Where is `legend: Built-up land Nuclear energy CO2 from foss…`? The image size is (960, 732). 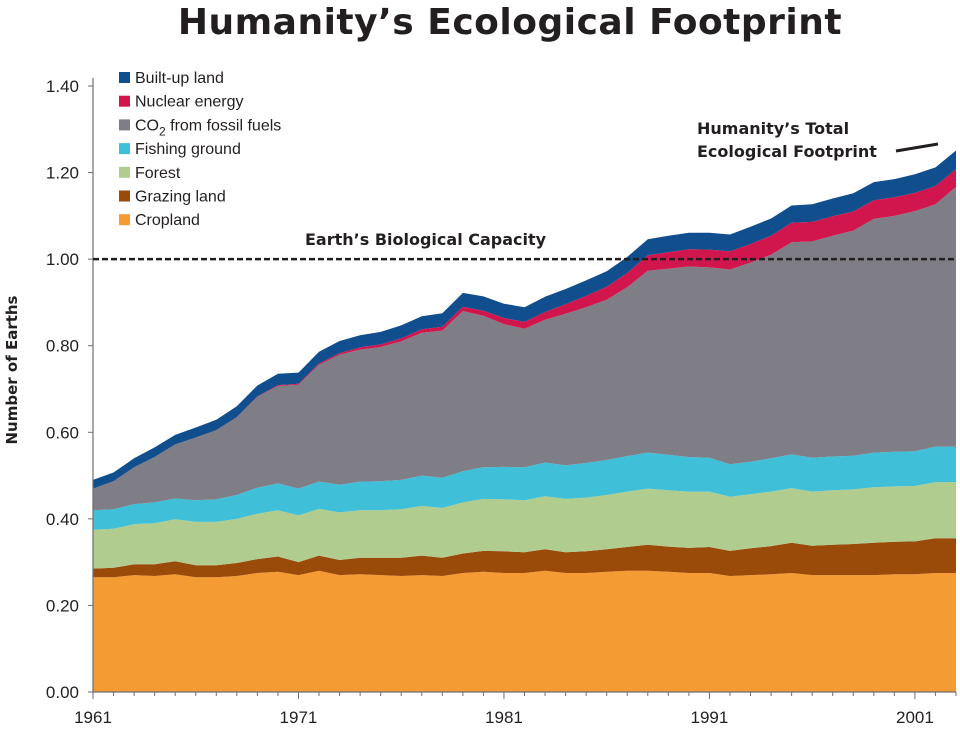 legend: Built-up land Nuclear energy CO2 from foss… is located at coordinates (200, 149).